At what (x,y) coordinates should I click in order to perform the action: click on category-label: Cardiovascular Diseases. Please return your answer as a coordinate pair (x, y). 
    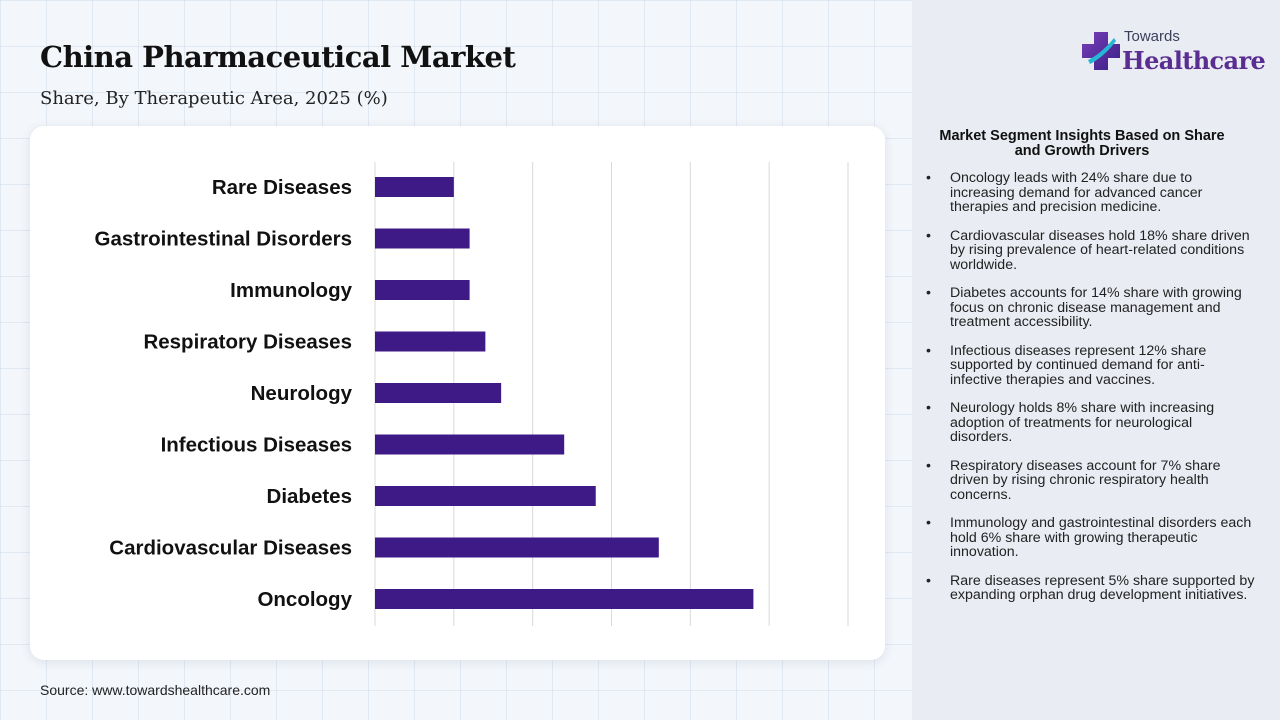
    Looking at the image, I should click on (230, 548).